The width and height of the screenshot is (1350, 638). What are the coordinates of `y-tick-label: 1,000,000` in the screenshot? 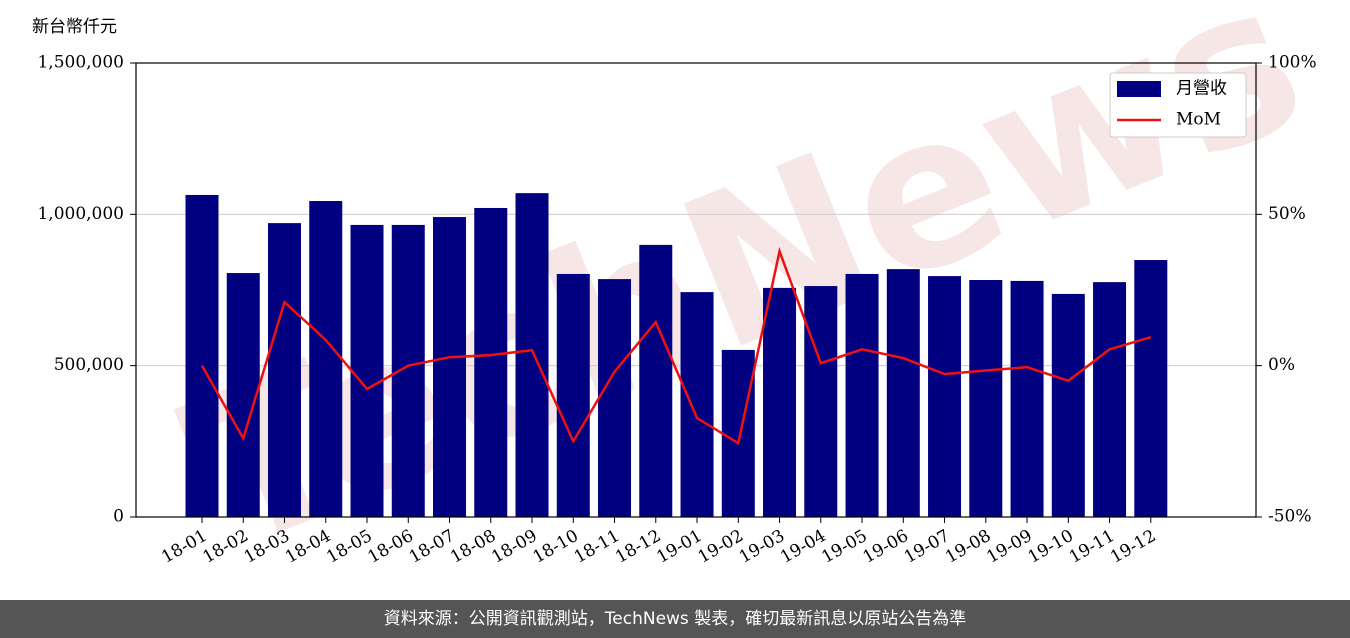 It's located at (80, 214).